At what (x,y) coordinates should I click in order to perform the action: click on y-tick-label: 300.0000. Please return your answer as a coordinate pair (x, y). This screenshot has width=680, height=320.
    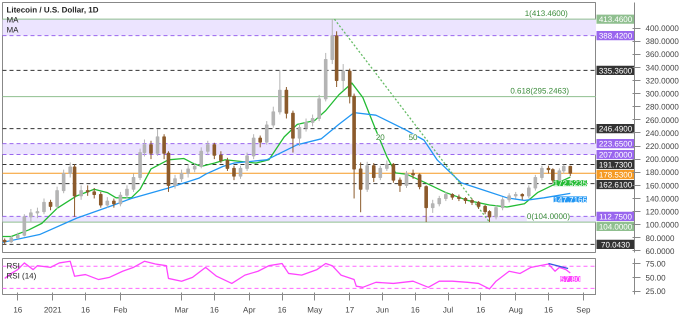
    Looking at the image, I should click on (663, 94).